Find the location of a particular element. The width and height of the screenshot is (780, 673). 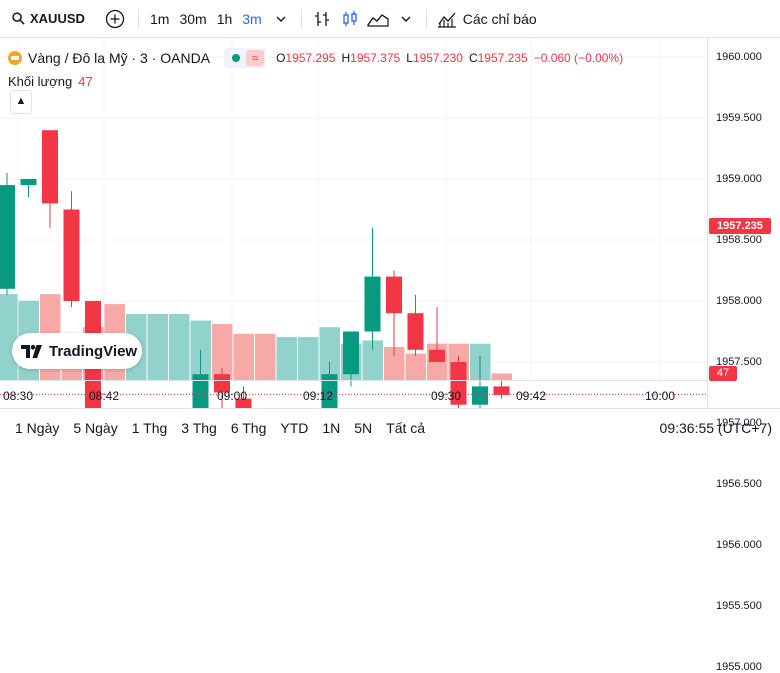

range-1-month: 1 Thg is located at coordinates (149, 427).